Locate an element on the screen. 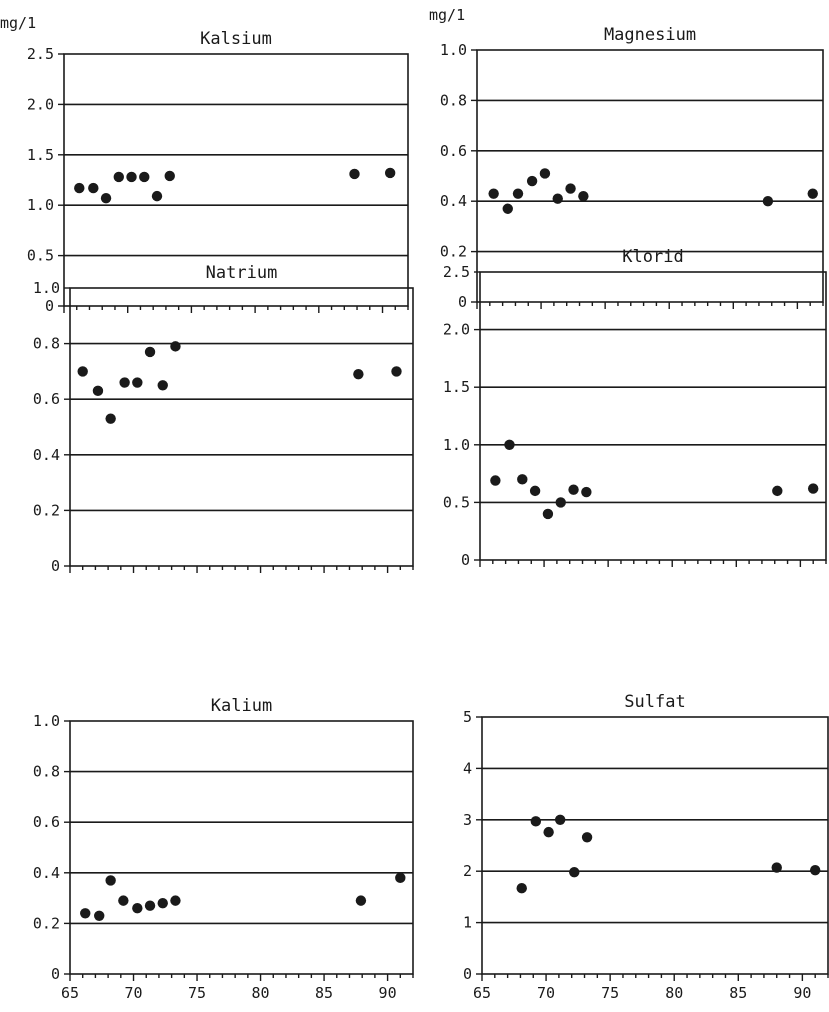 This screenshot has height=1012, width=829. chart-panel-kalsium: 0 0.5 1.0 1.5 2.0 2.5 Kalsium mg/1 is located at coordinates (204, 164).